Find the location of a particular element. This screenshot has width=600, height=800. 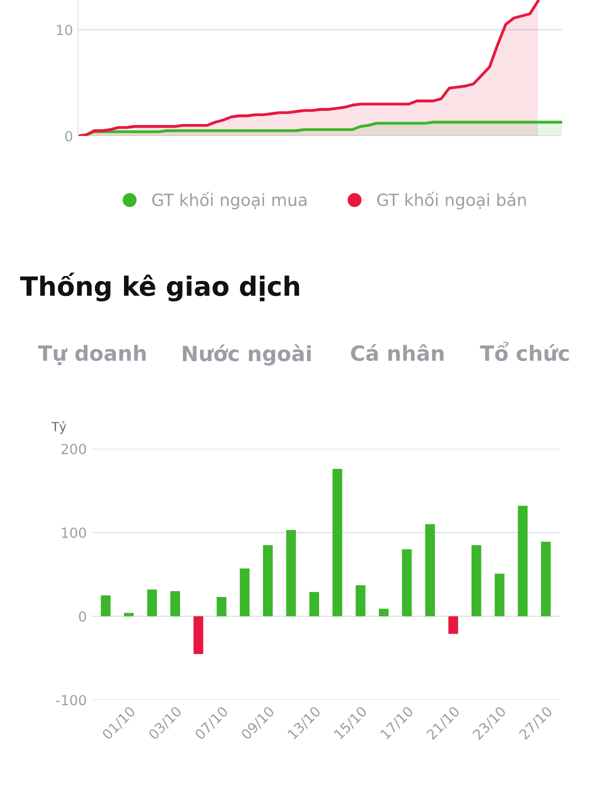

chart-title: Thống kê giao dịch is located at coordinates (160, 287).